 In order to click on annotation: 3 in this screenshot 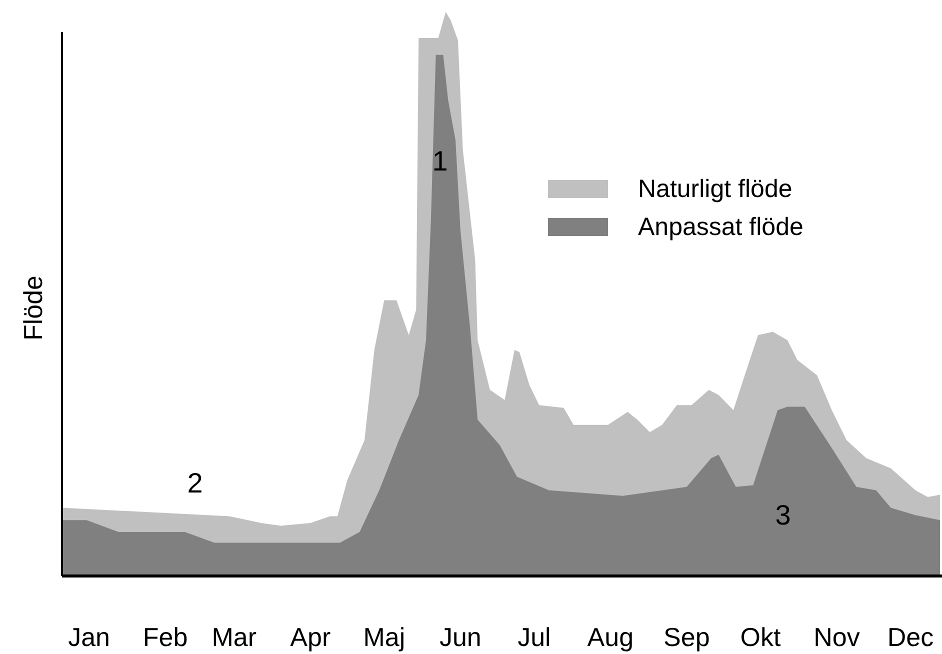, I will do `click(783, 514)`.